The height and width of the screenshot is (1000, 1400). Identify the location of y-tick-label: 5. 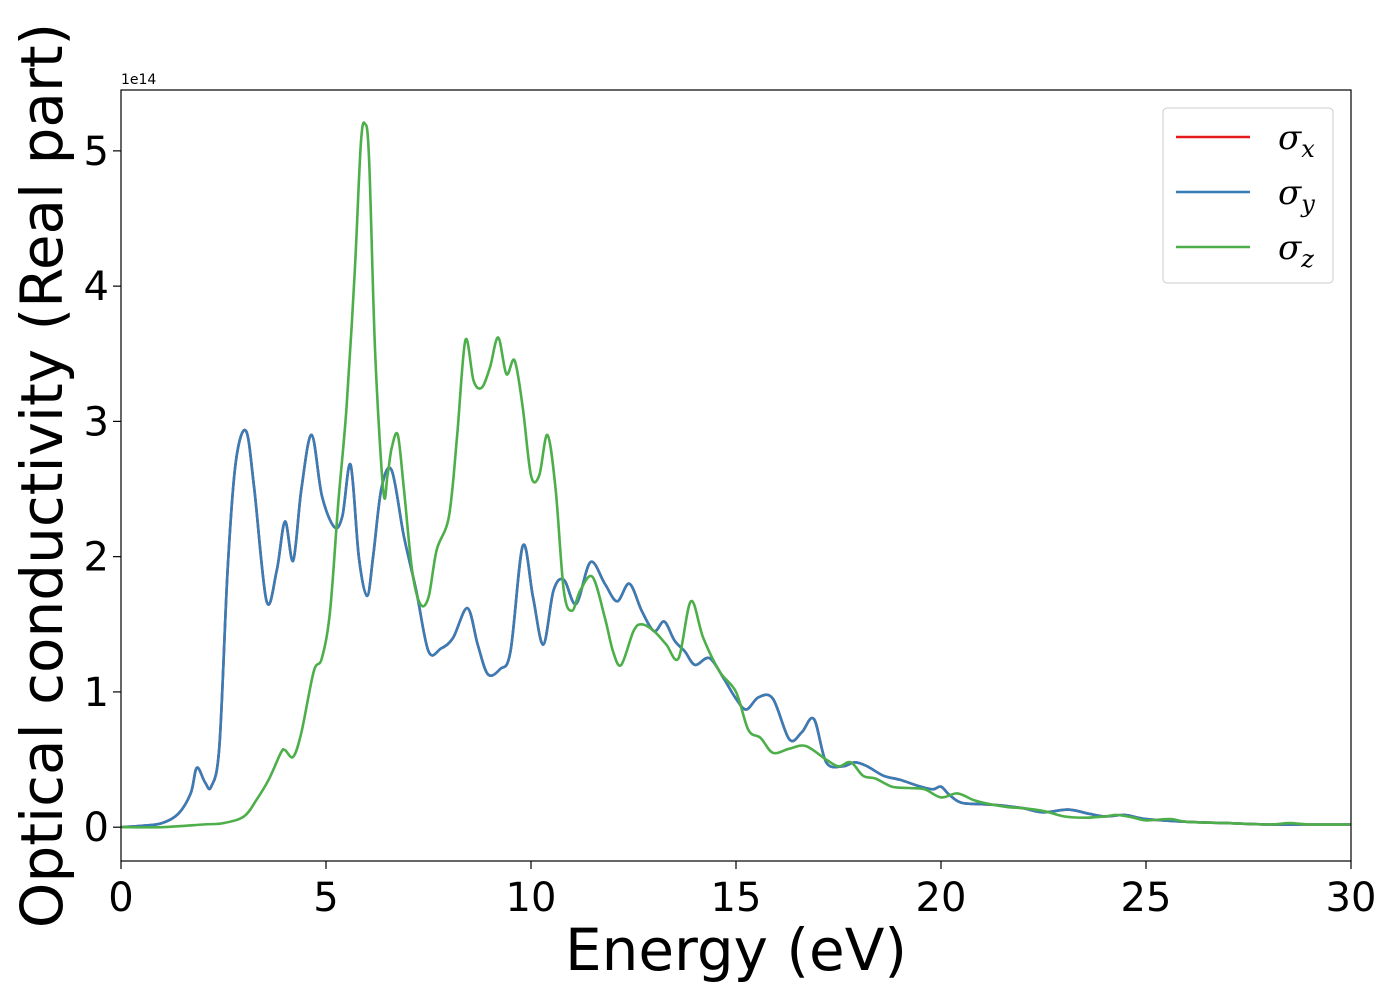
(96, 152).